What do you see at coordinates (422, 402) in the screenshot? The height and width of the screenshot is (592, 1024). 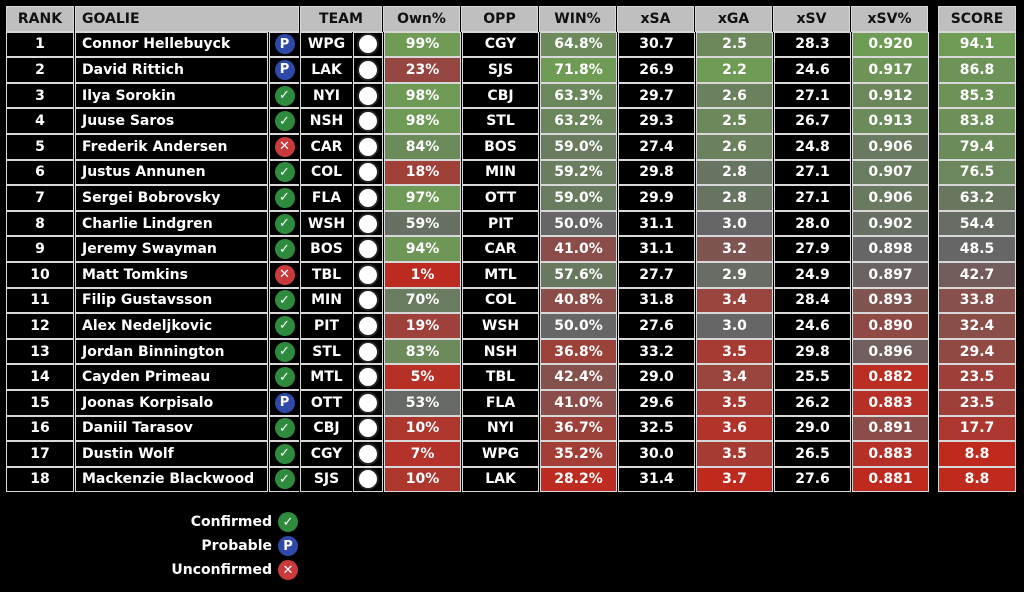 I see `own-cell: 53%` at bounding box center [422, 402].